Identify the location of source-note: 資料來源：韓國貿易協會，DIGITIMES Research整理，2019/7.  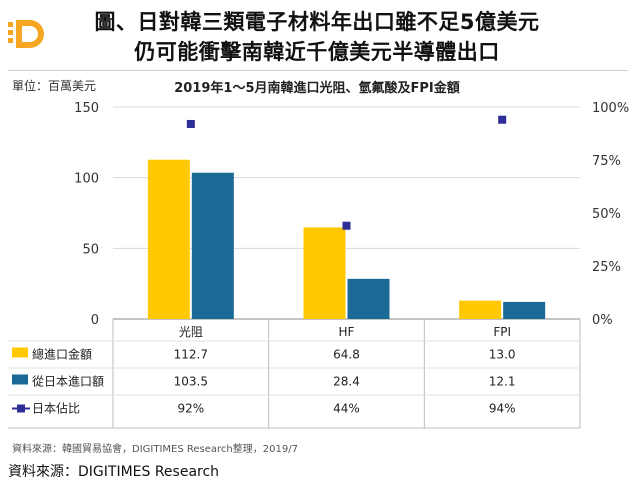
(155, 449).